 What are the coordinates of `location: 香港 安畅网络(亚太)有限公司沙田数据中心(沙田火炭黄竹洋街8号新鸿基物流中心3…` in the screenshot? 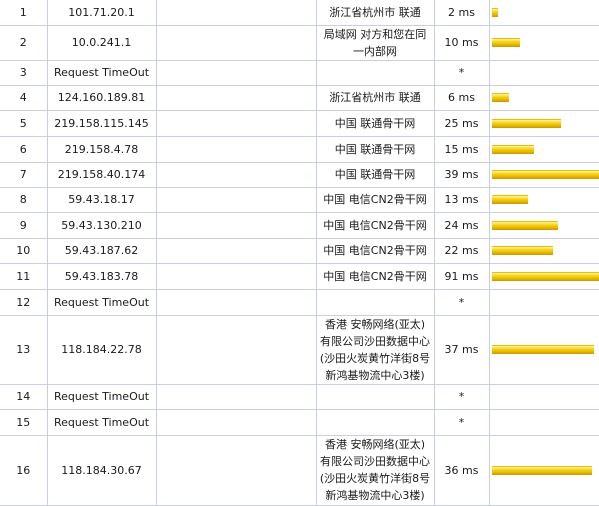 It's located at (375, 349).